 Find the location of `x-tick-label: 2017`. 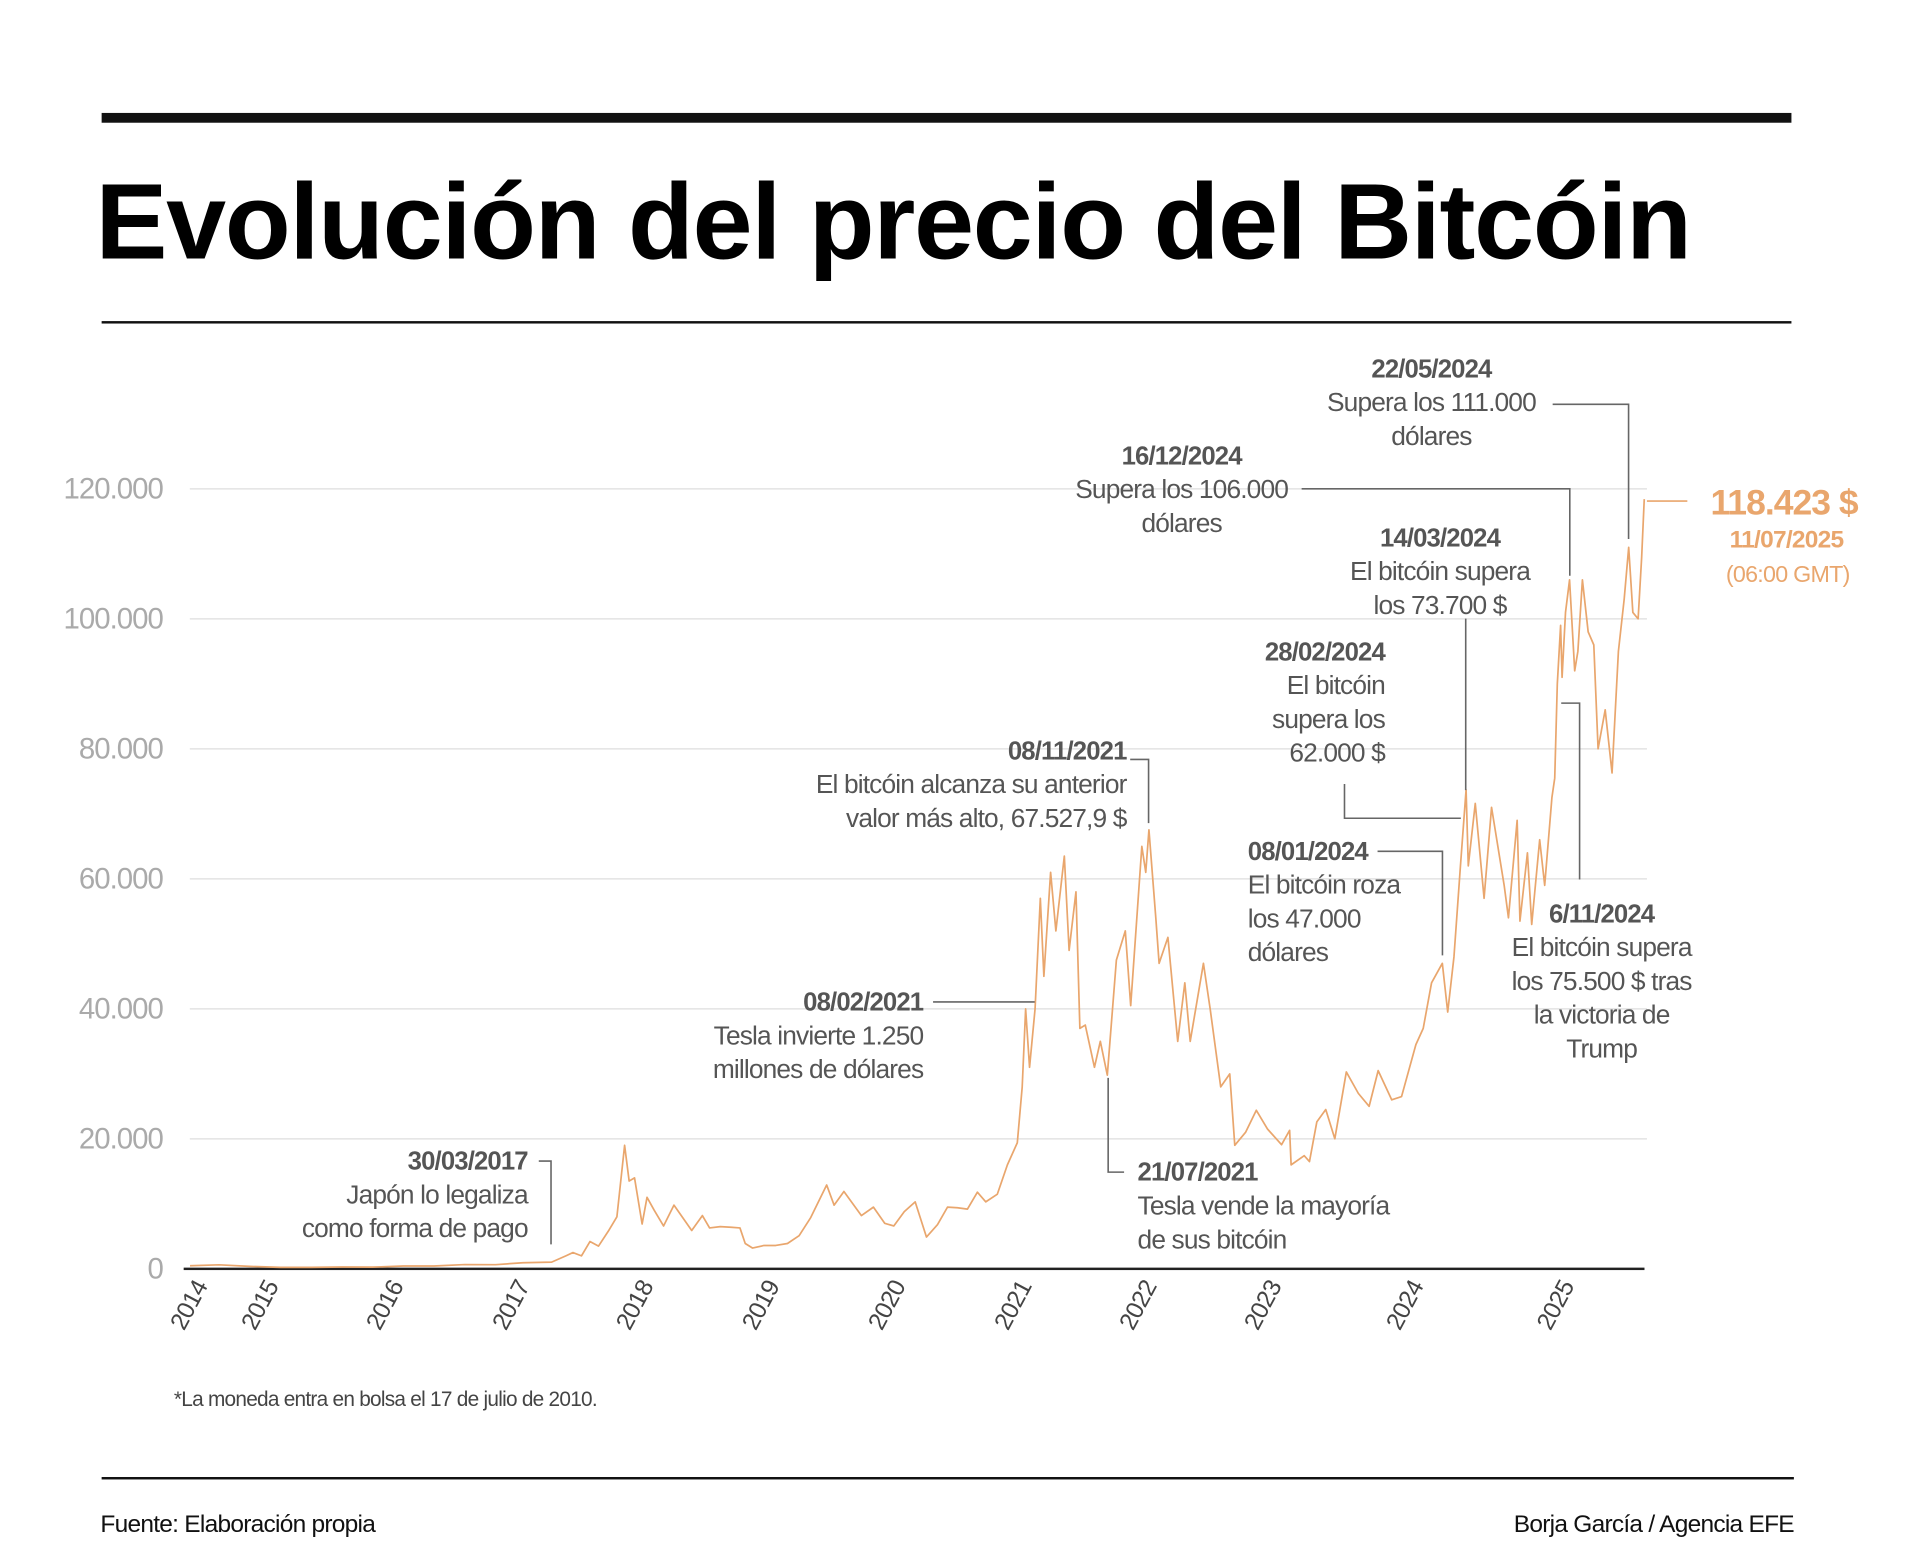

x-tick-label: 2017 is located at coordinates (511, 1305).